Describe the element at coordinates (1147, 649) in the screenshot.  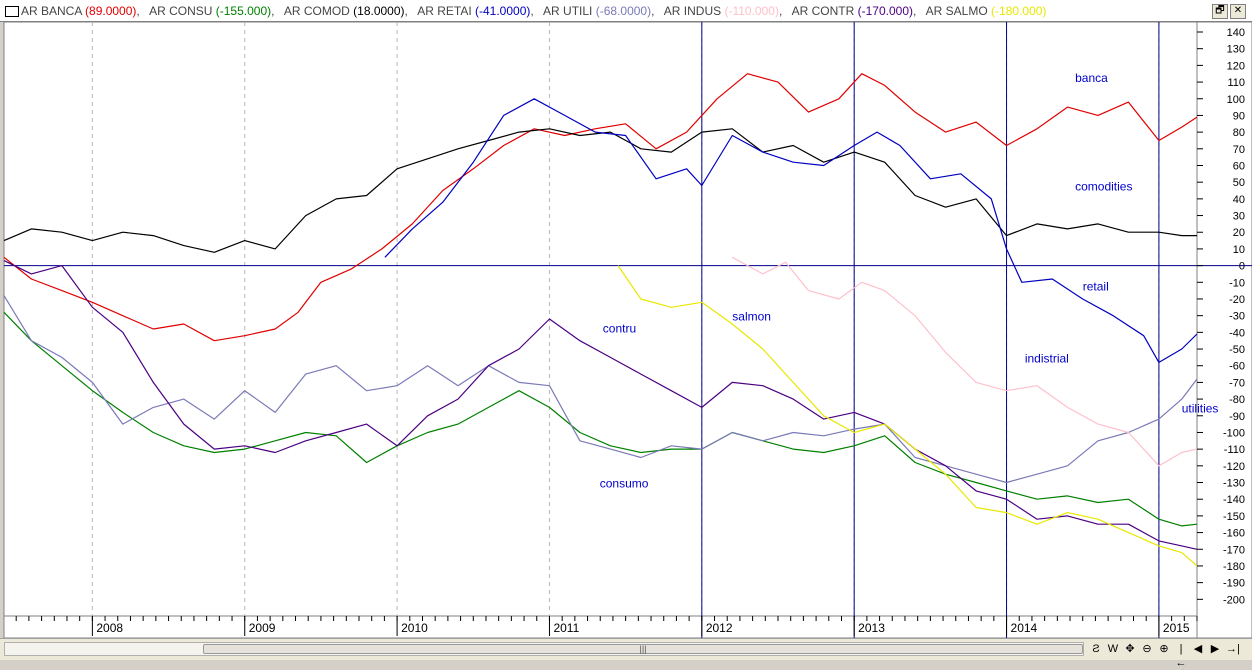
I see `nav-control: ⊖` at that location.